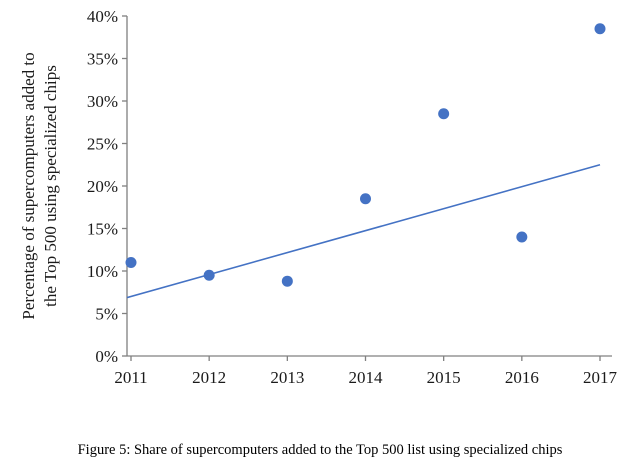 The height and width of the screenshot is (475, 640). What do you see at coordinates (130, 377) in the screenshot?
I see `x-tick-label: 2011` at bounding box center [130, 377].